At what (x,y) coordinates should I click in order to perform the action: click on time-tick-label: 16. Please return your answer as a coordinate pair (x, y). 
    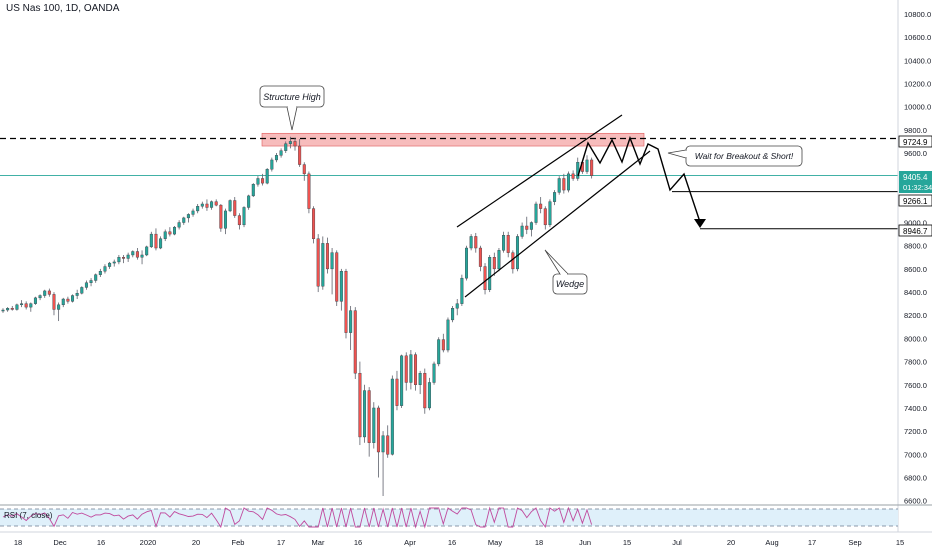
    Looking at the image, I should click on (101, 542).